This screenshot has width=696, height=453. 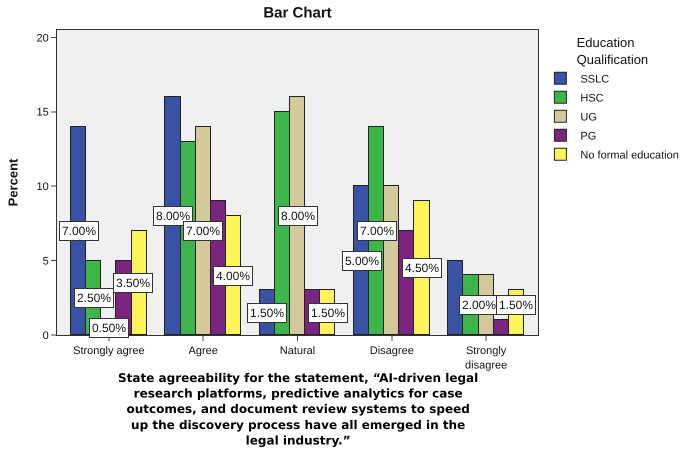 I want to click on legend-label: UG, so click(x=588, y=118).